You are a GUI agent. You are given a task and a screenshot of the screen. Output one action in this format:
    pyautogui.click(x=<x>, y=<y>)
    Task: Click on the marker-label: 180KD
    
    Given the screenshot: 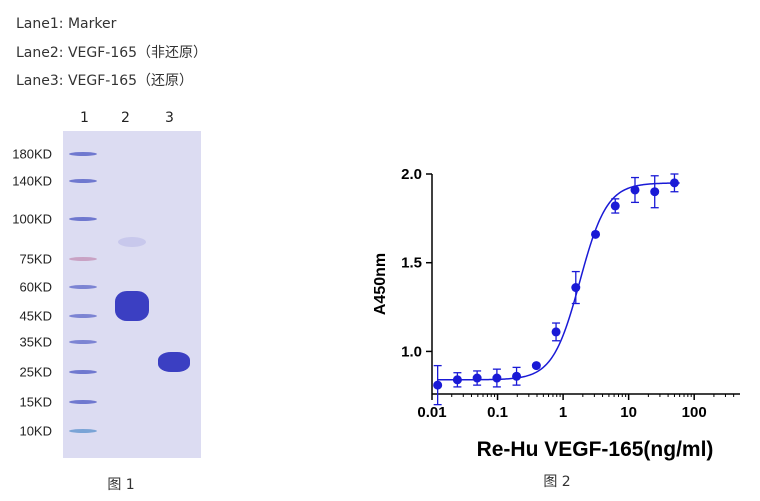 What is the action you would take?
    pyautogui.click(x=32, y=154)
    